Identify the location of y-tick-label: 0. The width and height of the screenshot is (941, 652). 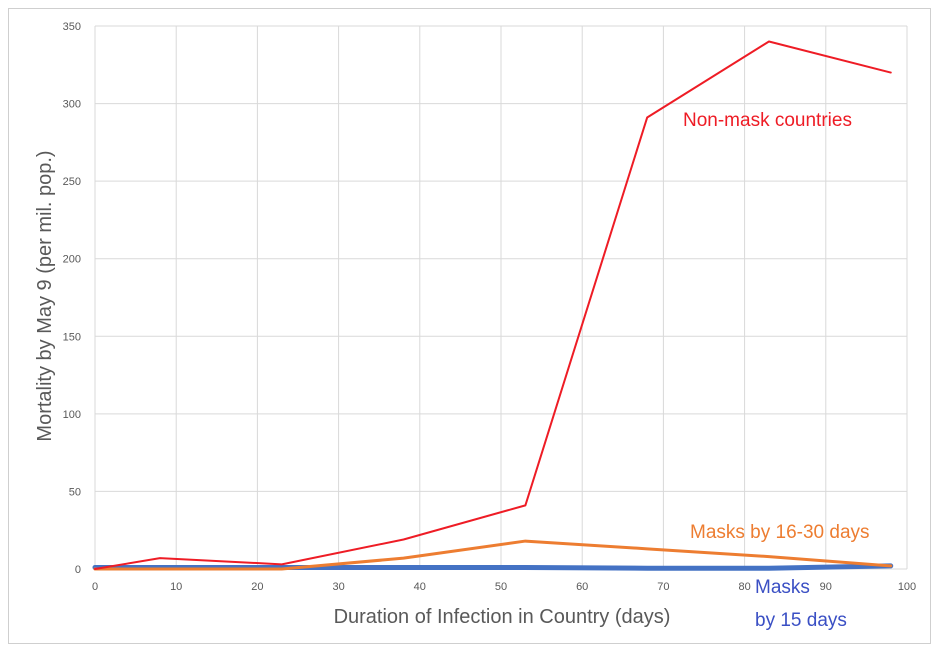
(78, 570).